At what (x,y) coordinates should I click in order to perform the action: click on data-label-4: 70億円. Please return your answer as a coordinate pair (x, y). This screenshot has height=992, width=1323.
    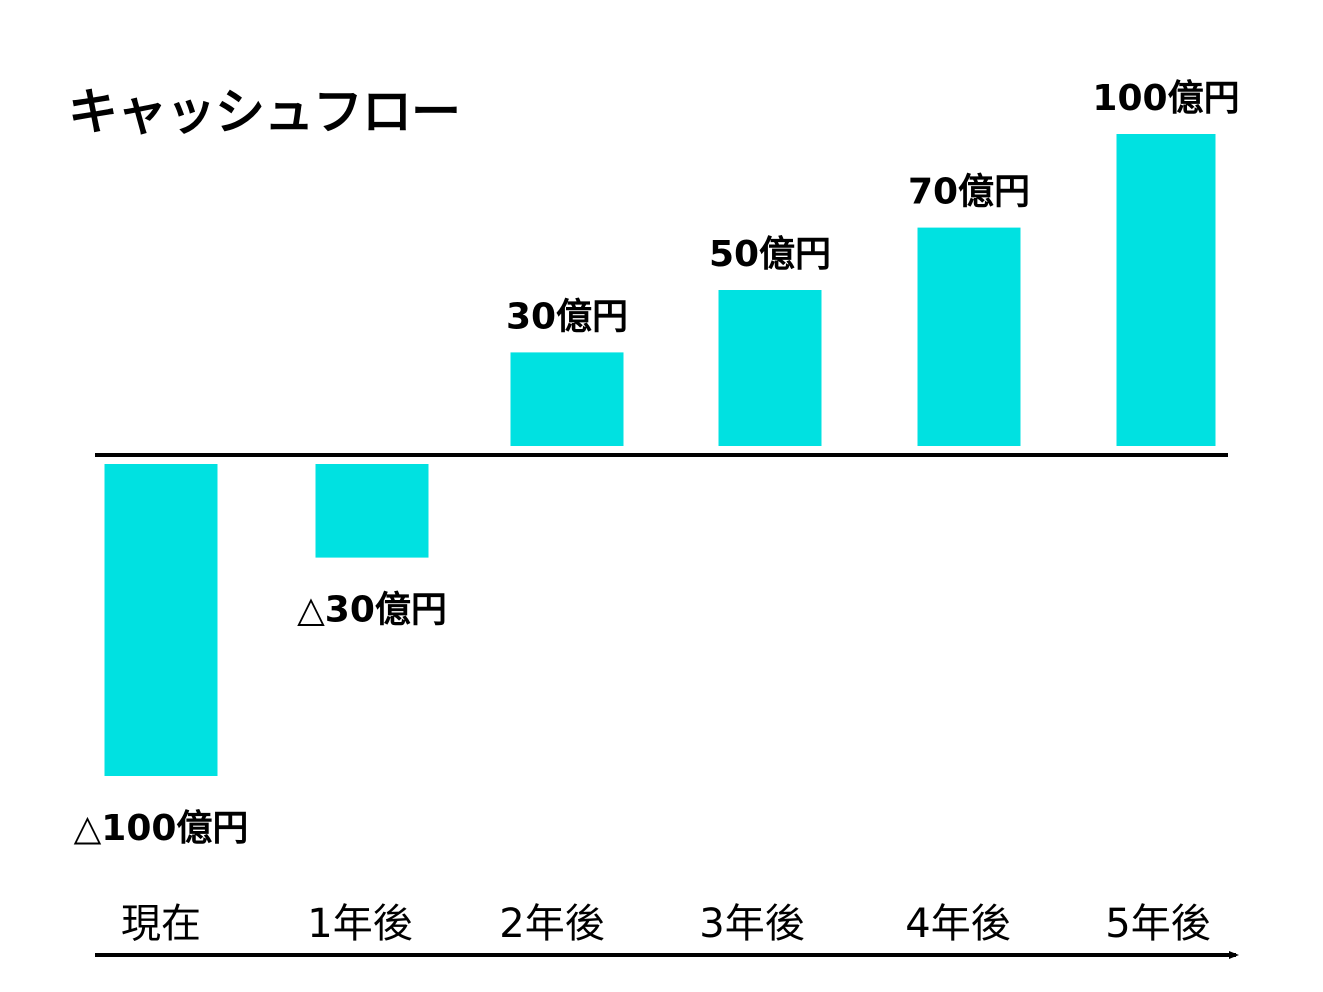
    Looking at the image, I should click on (969, 192).